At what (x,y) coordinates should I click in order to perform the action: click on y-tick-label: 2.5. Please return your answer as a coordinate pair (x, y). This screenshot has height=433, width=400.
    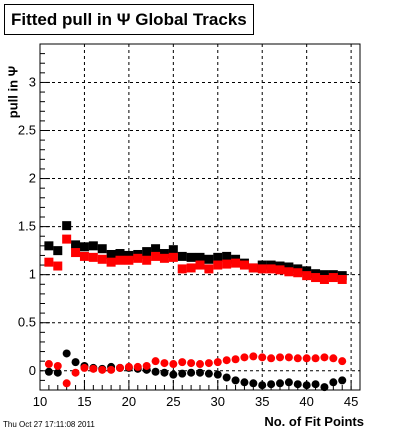
    Looking at the image, I should click on (27, 130).